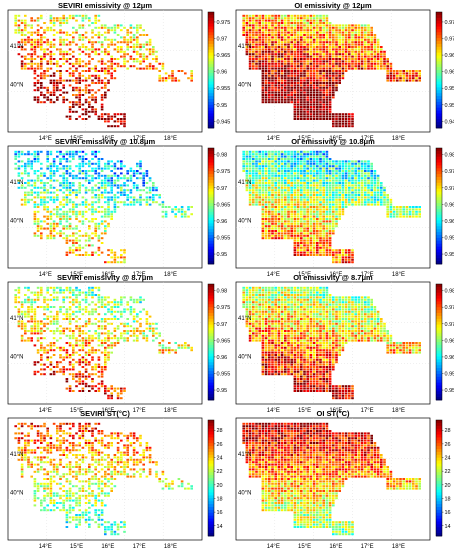 The height and width of the screenshot is (550, 454). What do you see at coordinates (16, 85) in the screenshot?
I see `y-tick-label: 40°N` at bounding box center [16, 85].